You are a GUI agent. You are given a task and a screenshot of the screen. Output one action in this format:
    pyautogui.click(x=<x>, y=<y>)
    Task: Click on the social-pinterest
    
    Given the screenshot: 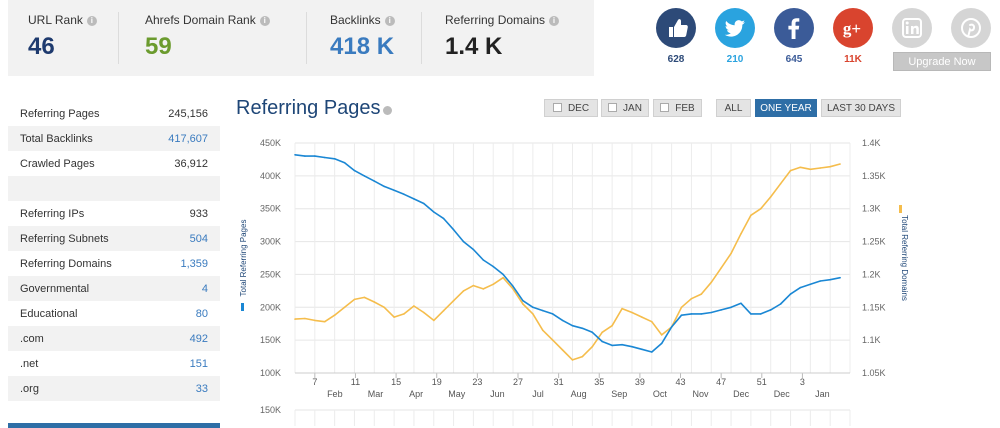 What is the action you would take?
    pyautogui.click(x=971, y=28)
    